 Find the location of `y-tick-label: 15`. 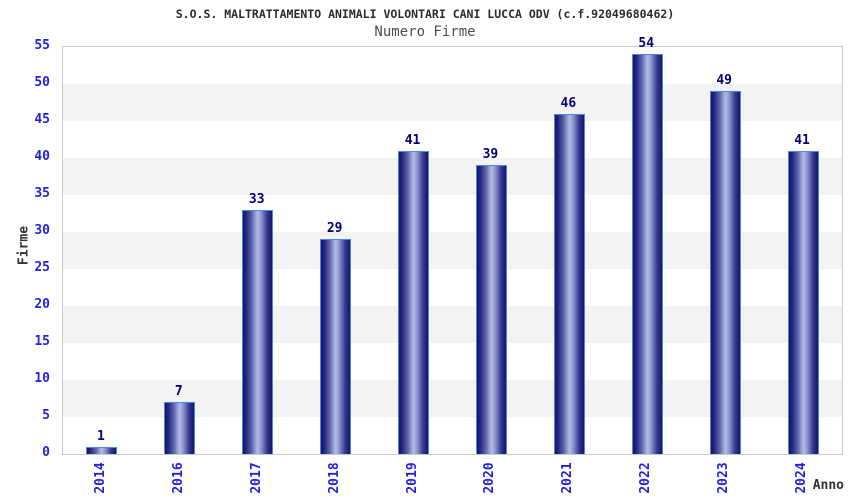

y-tick-label: 15 is located at coordinates (42, 341).